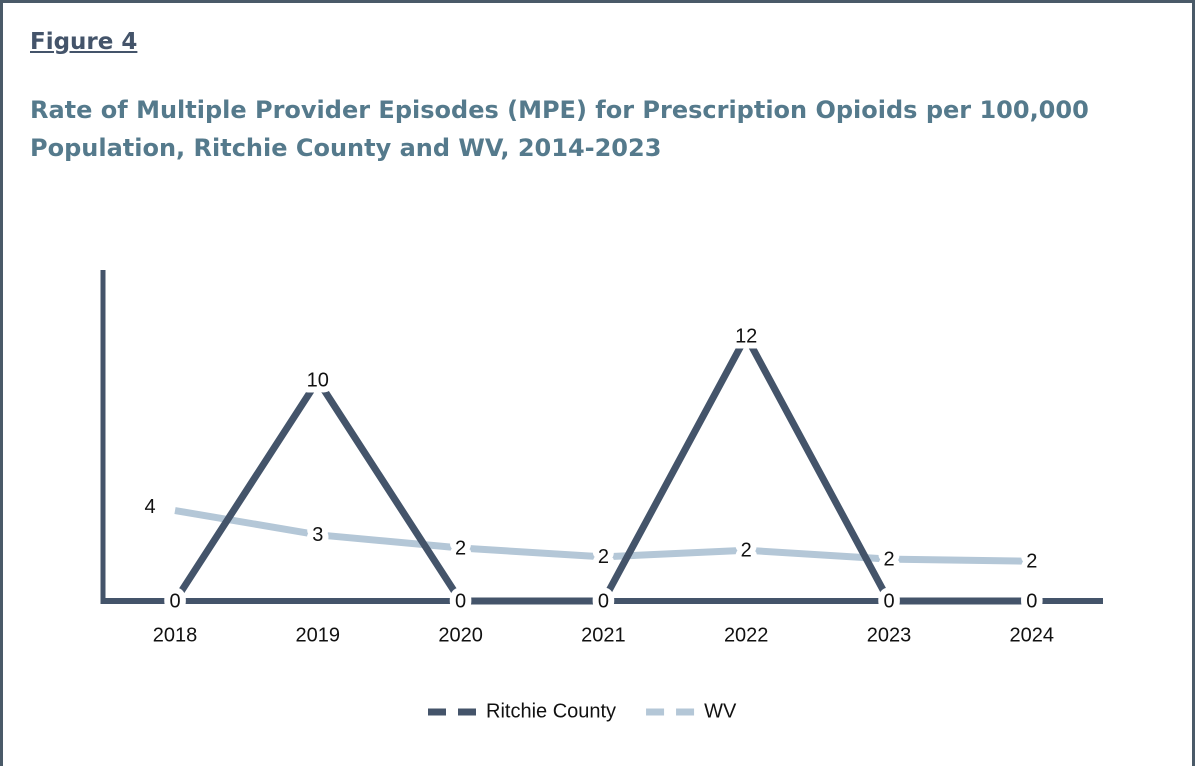  Describe the element at coordinates (317, 535) in the screenshot. I see `data-label: 3` at that location.